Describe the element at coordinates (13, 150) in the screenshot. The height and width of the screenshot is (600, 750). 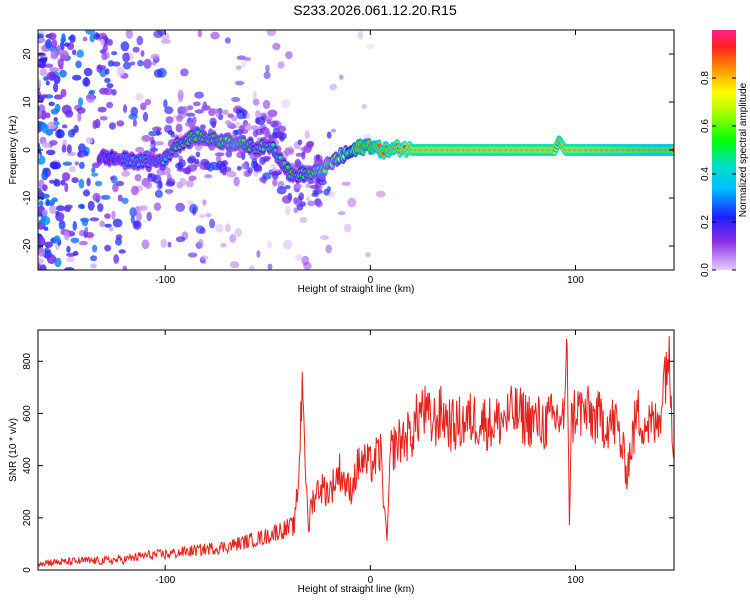
I see `spectrogram-y-axis-title: Frequency (Hz)` at that location.